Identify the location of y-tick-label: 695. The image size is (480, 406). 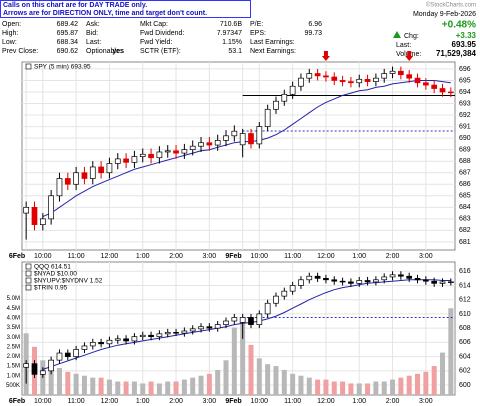
(465, 80).